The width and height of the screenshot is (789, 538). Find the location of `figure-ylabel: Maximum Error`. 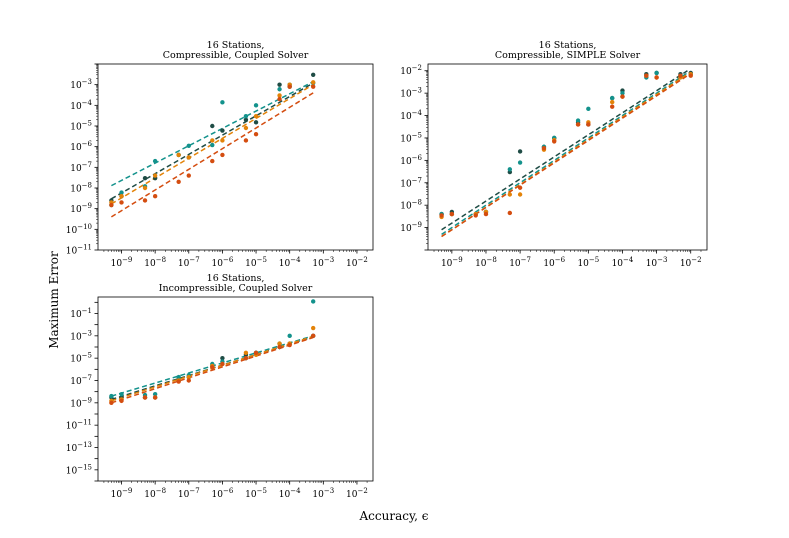

figure-ylabel: Maximum Error is located at coordinates (54, 300).